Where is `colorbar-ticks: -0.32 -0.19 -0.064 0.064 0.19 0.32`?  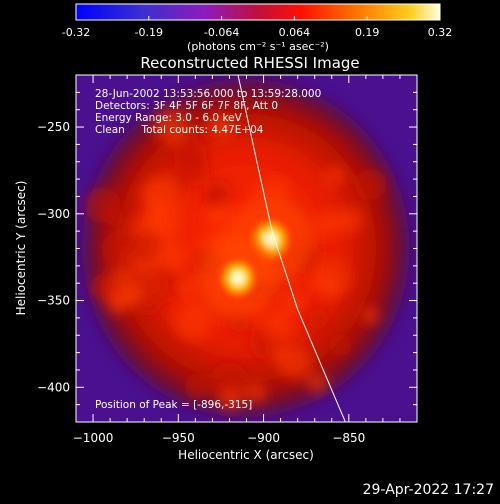
colorbar-ticks: -0.32 -0.19 -0.064 0.064 0.19 0.32 is located at coordinates (257, 27).